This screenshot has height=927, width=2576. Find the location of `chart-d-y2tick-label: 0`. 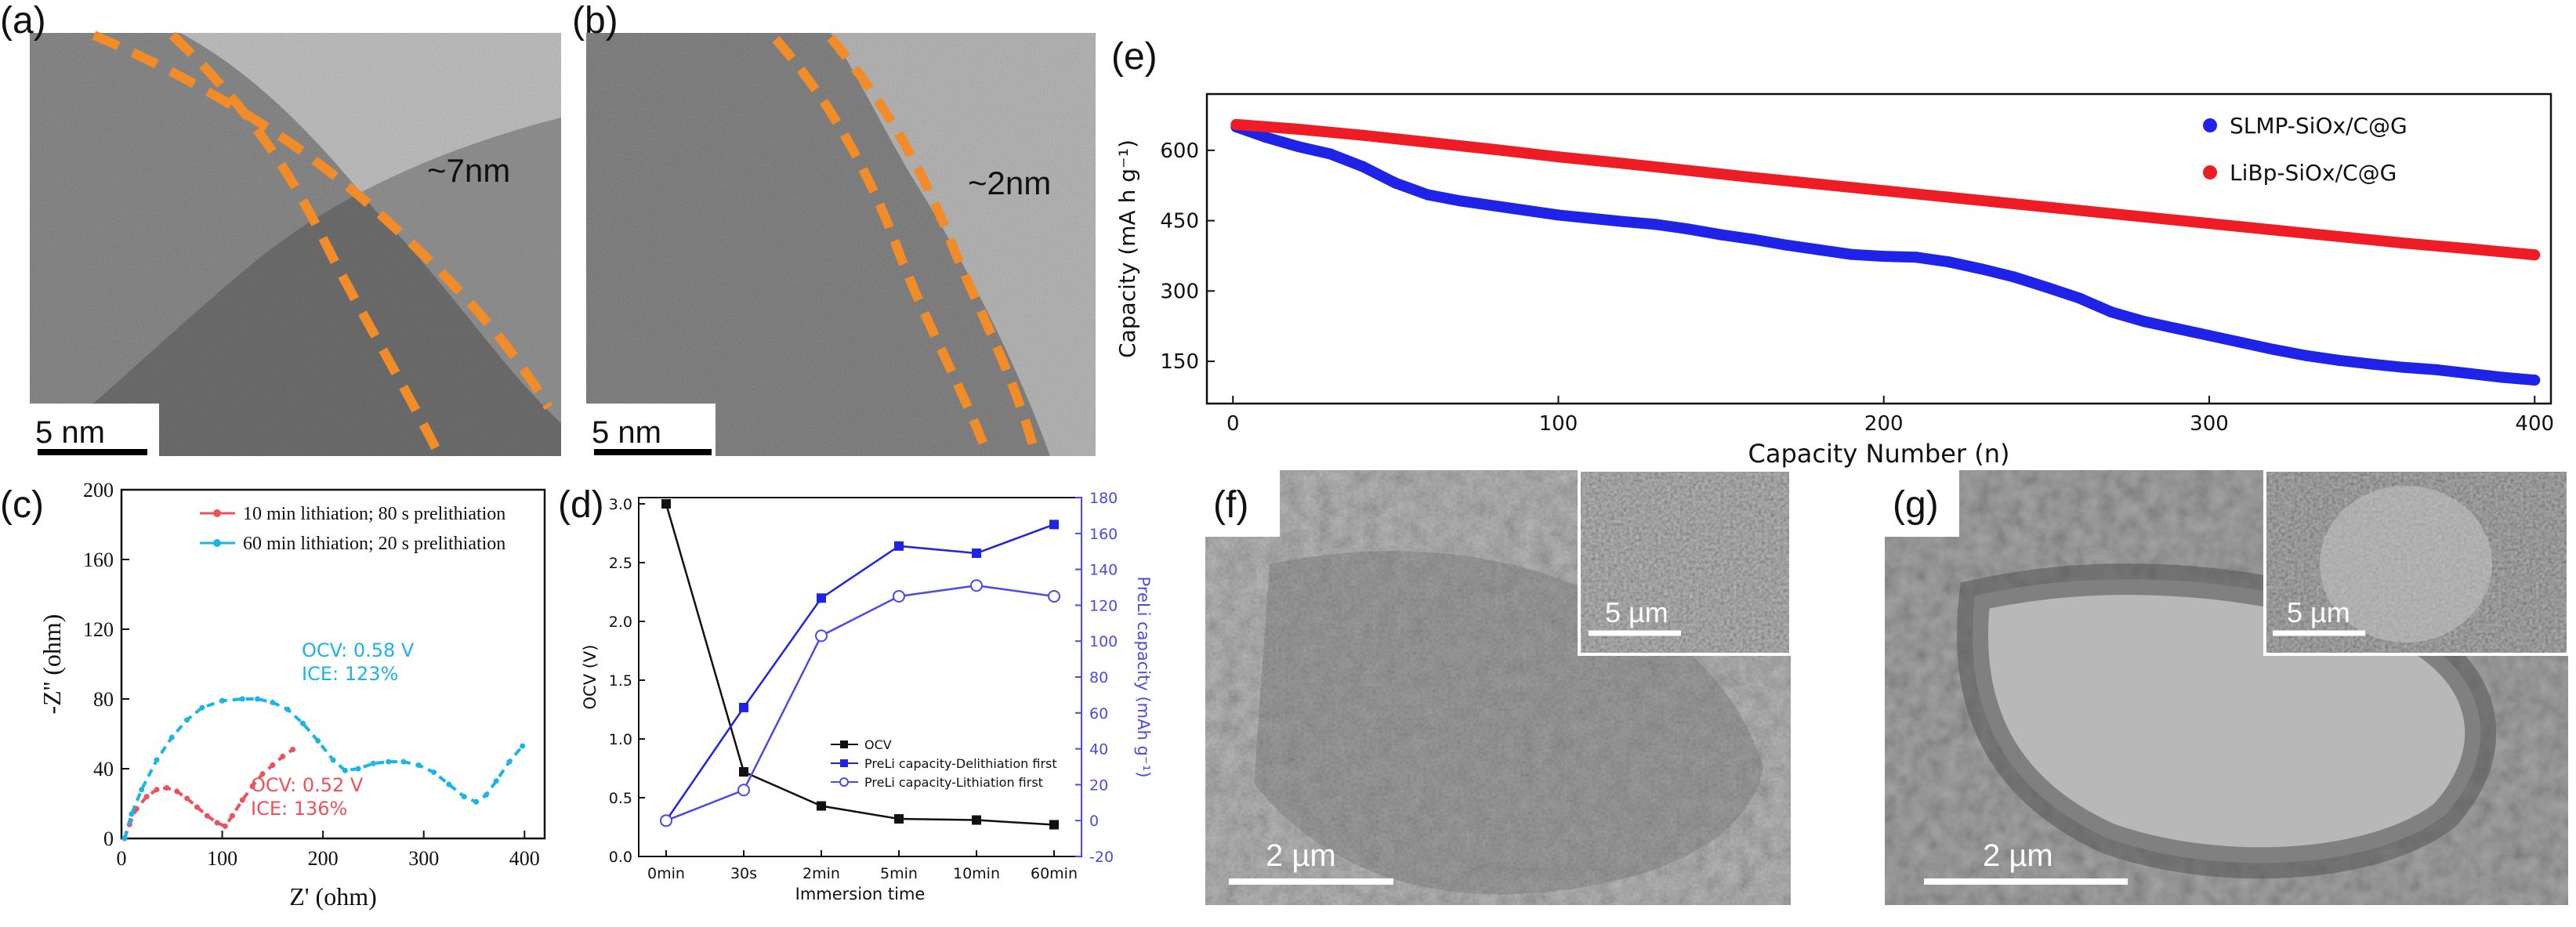

chart-d-y2tick-label: 0 is located at coordinates (1094, 821).